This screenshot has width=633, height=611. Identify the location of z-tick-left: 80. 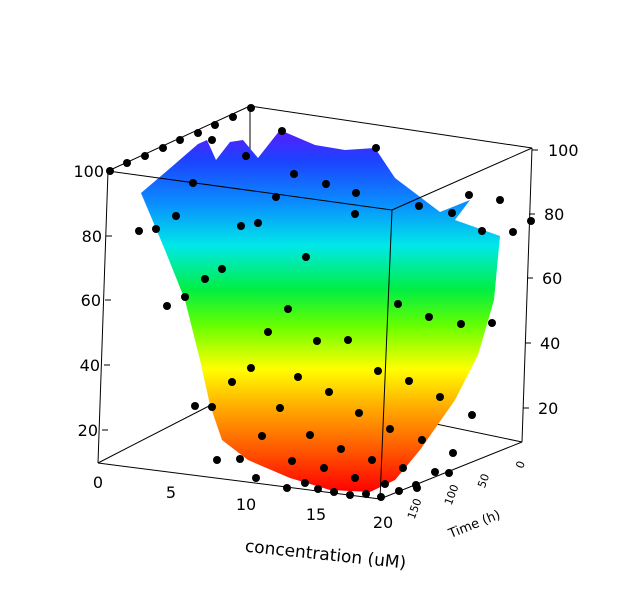
(92, 236).